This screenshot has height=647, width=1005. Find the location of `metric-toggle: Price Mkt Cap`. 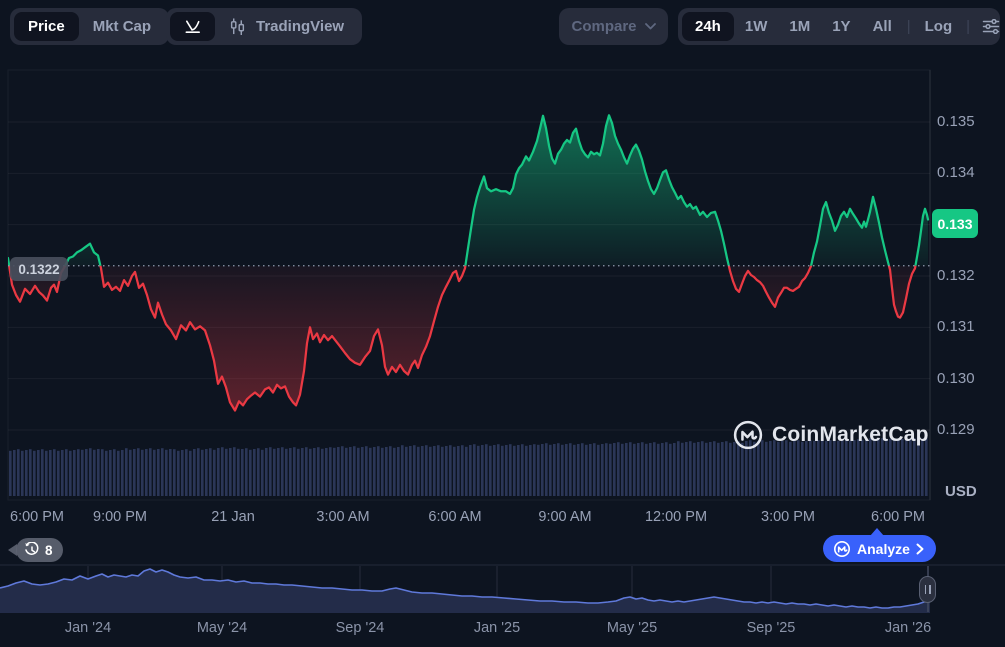

metric-toggle: Price Mkt Cap is located at coordinates (90, 26).